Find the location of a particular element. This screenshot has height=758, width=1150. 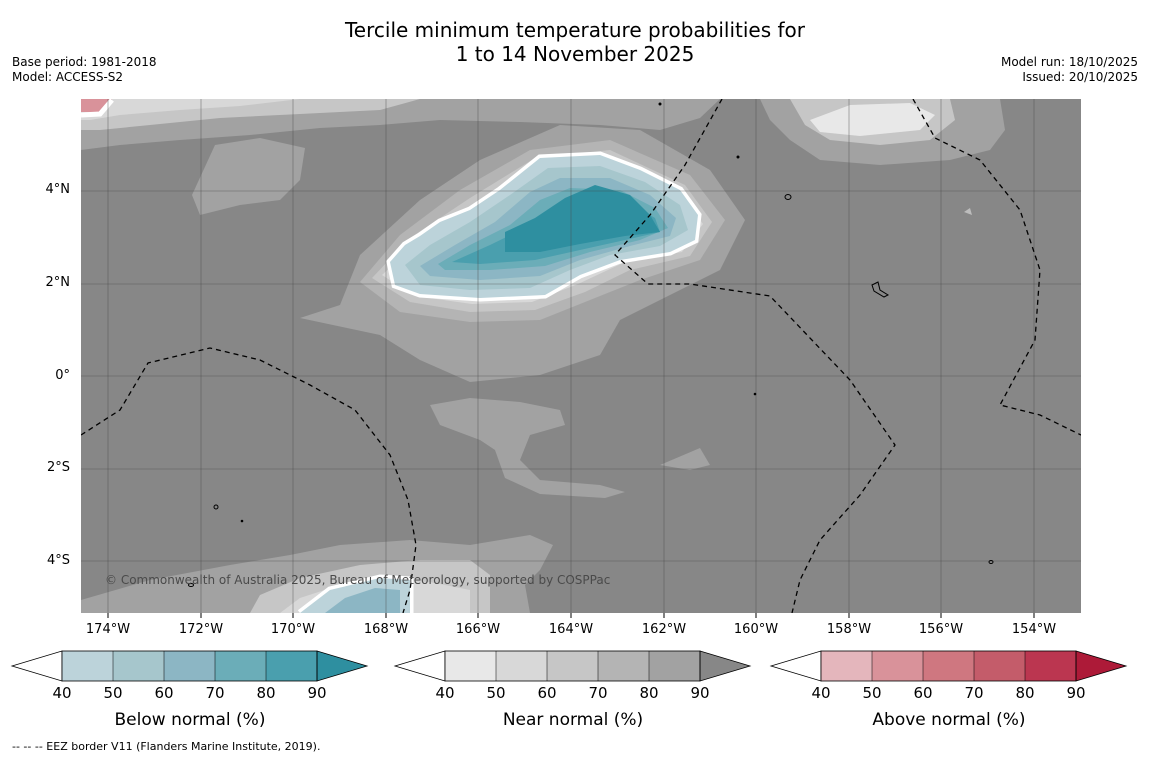

model-text: Model: ACCESS-S2 is located at coordinates (68, 77).